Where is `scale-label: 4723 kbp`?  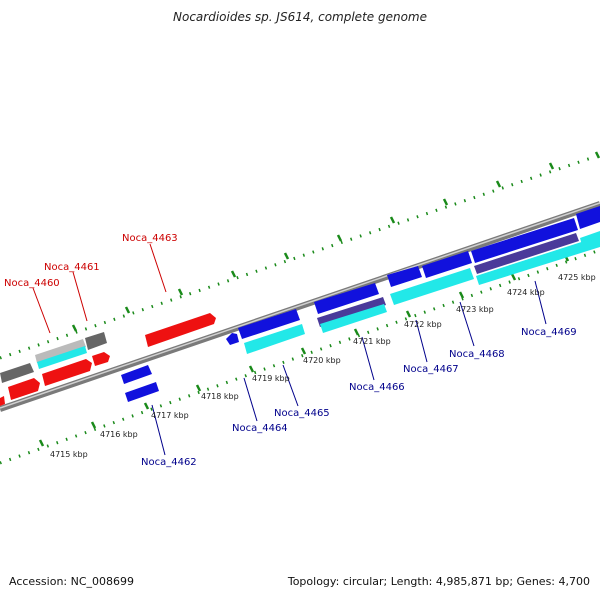
scale-label: 4723 kbp is located at coordinates (475, 309).